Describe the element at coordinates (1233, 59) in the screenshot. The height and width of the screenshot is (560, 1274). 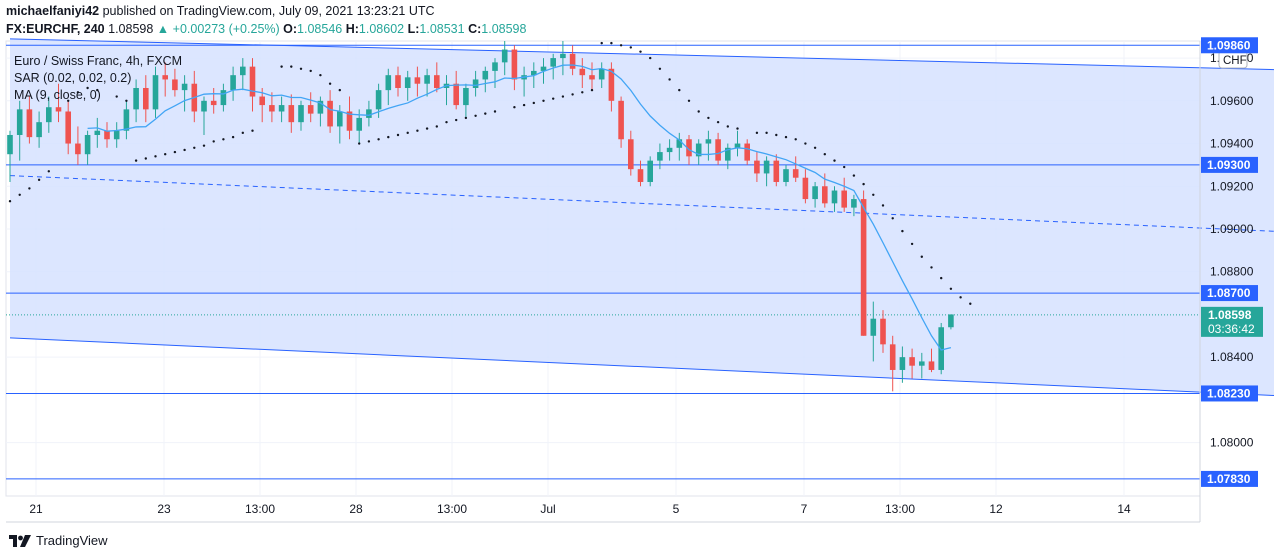
I see `currency-badge: CHF` at that location.